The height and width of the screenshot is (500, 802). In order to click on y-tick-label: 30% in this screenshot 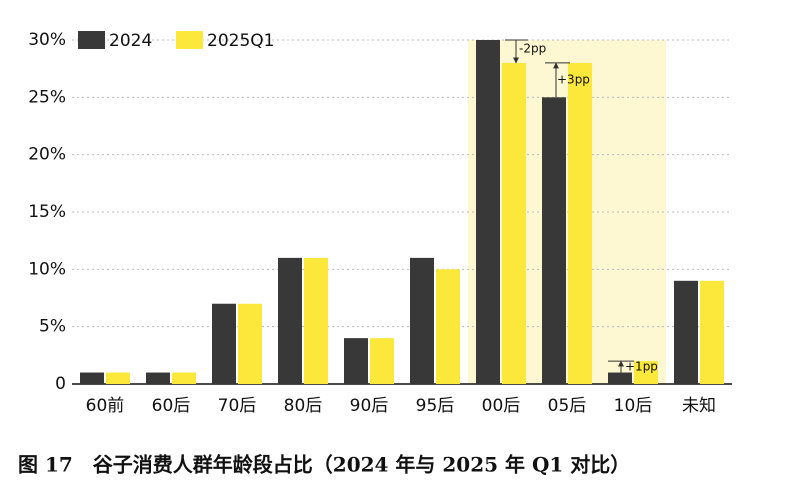, I will do `click(47, 40)`.